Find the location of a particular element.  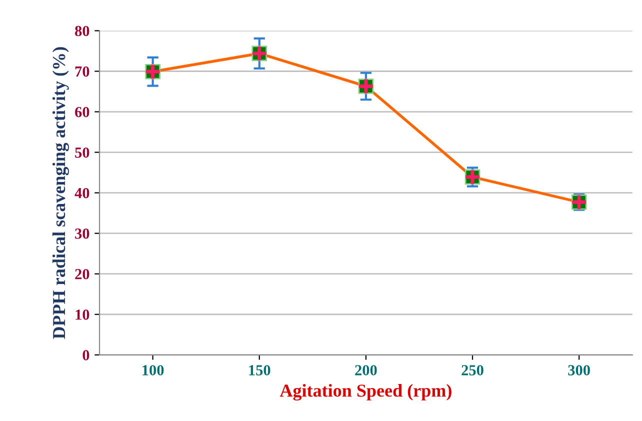

y-tick-label: 30 is located at coordinates (82, 233).